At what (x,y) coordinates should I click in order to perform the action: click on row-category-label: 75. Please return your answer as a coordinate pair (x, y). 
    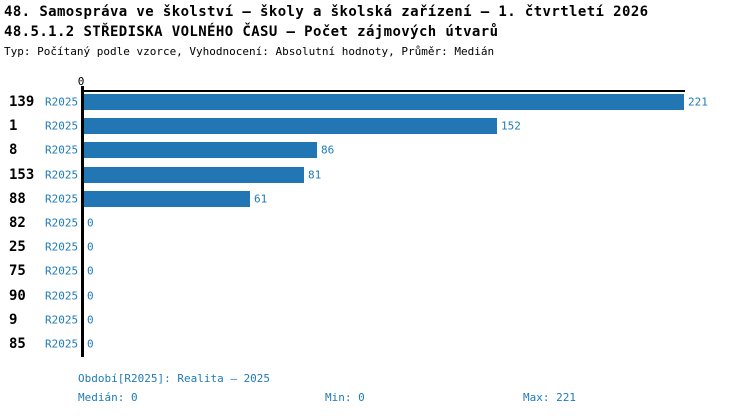
    Looking at the image, I should click on (17, 271).